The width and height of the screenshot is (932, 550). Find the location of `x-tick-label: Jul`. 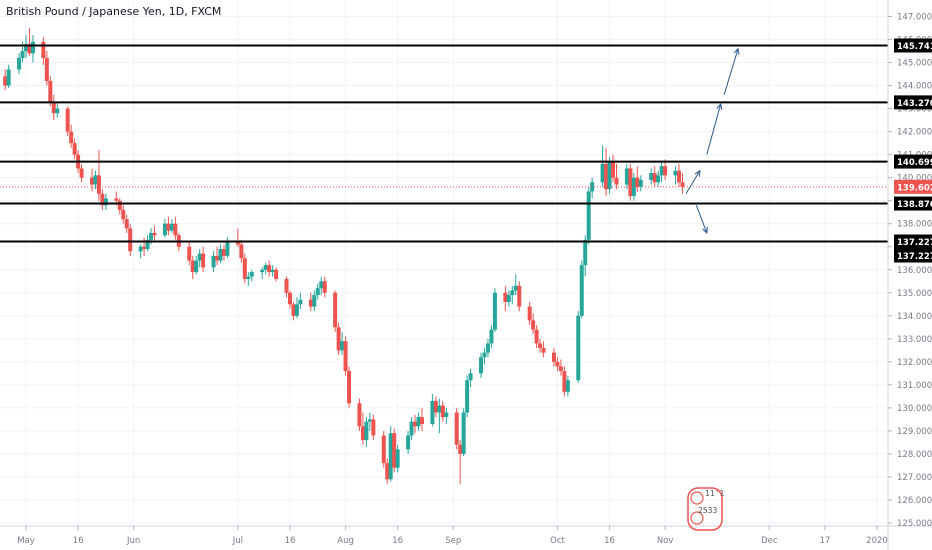

x-tick-label: Jul is located at coordinates (237, 541).